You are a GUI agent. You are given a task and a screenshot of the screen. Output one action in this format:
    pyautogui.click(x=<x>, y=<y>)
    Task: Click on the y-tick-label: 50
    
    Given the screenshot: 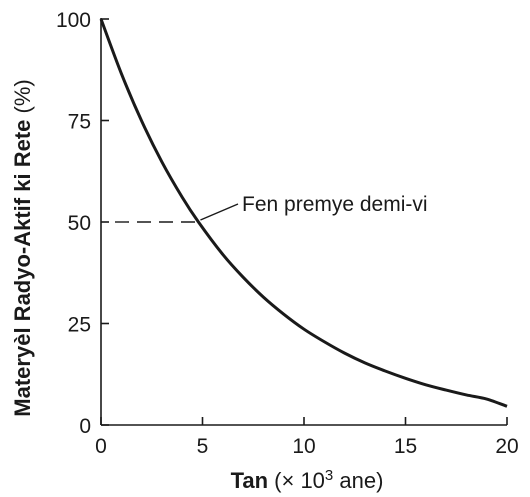 What is the action you would take?
    pyautogui.click(x=79, y=223)
    